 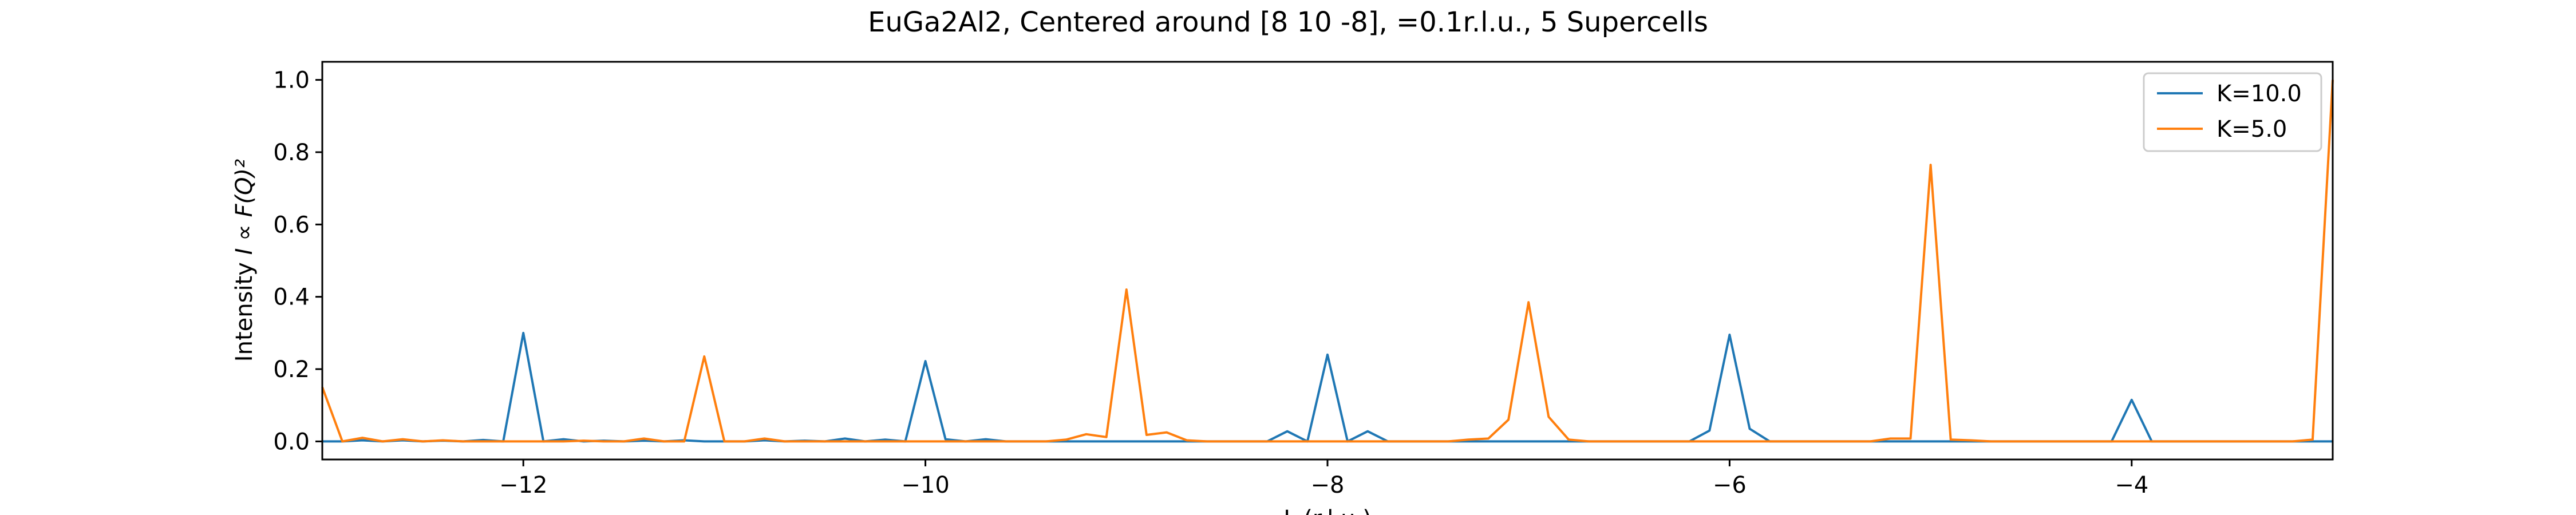 I want to click on x-tick-label: −12, so click(x=523, y=485).